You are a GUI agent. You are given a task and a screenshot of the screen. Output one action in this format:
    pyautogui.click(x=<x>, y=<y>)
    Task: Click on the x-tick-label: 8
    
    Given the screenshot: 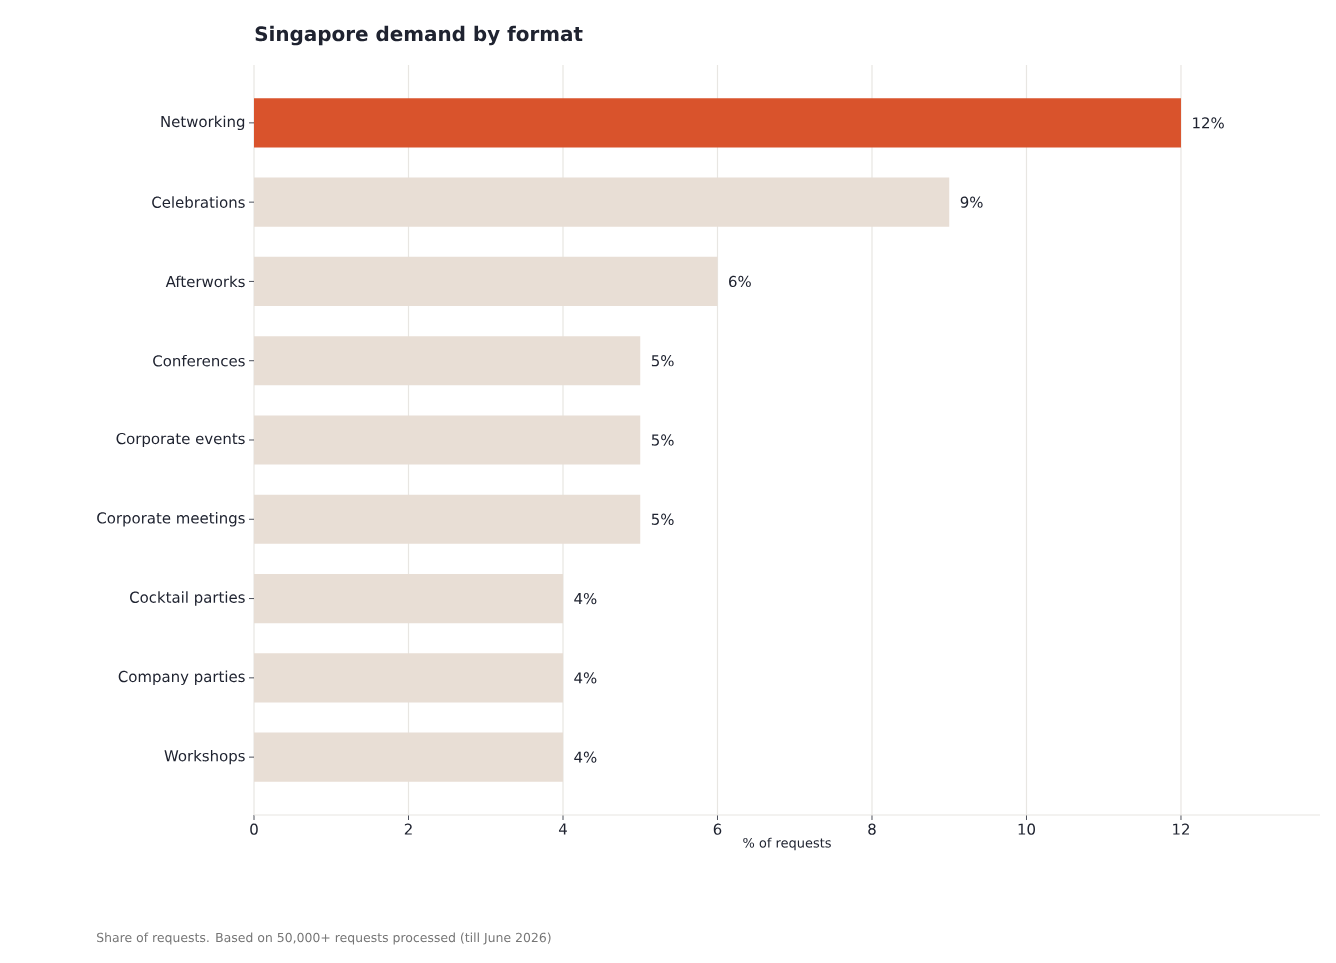 What is the action you would take?
    pyautogui.click(x=872, y=829)
    